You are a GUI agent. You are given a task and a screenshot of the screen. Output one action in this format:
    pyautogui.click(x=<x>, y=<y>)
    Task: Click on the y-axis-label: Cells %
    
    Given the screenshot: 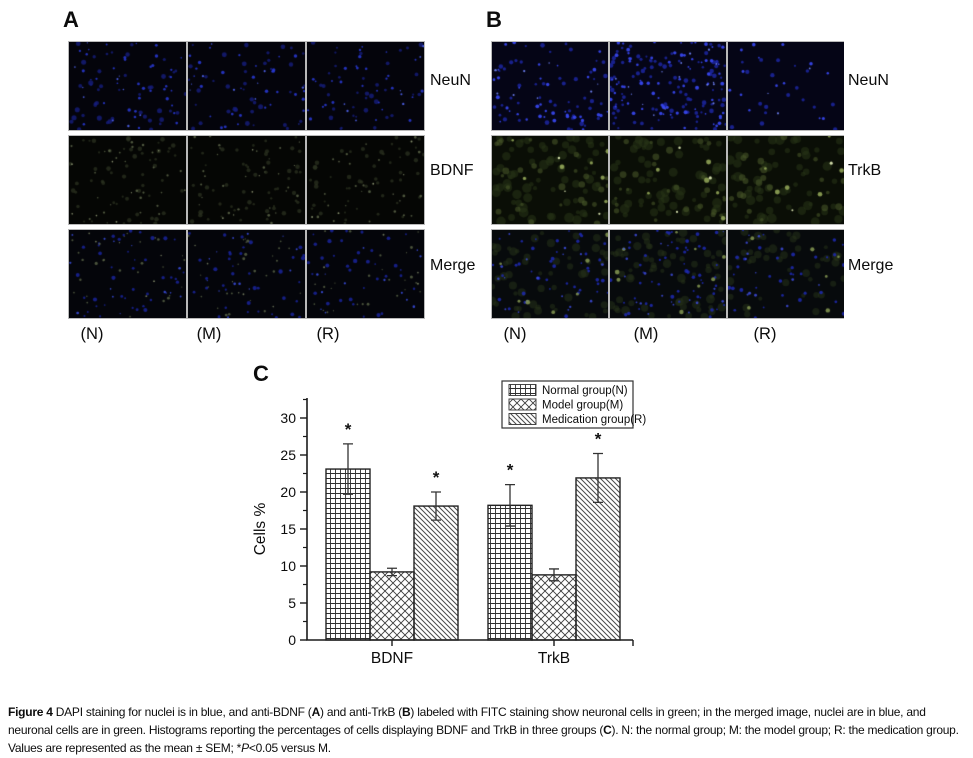 What is the action you would take?
    pyautogui.click(x=260, y=529)
    